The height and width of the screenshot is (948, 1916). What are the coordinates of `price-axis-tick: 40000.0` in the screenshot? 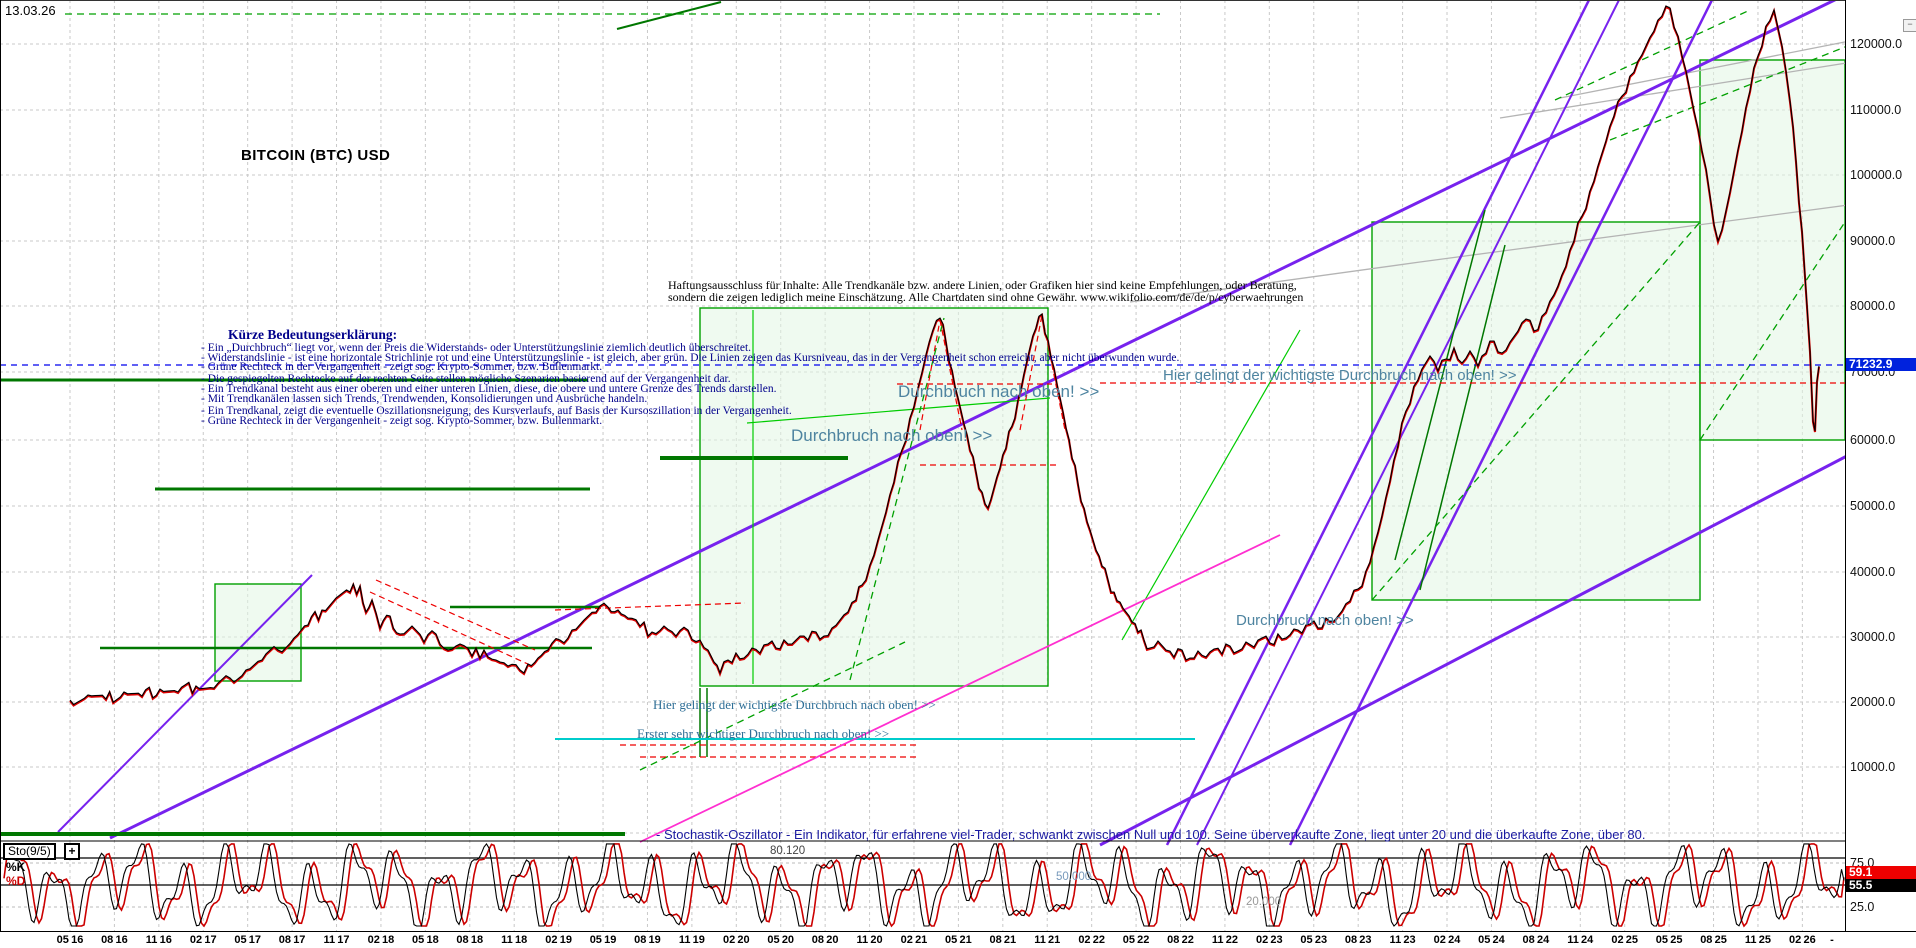 It's located at (1873, 572).